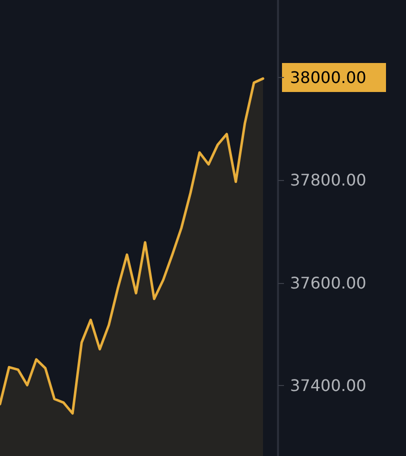 The image size is (406, 456). Describe the element at coordinates (328, 78) in the screenshot. I see `y-tick-label: 38000.00` at that location.